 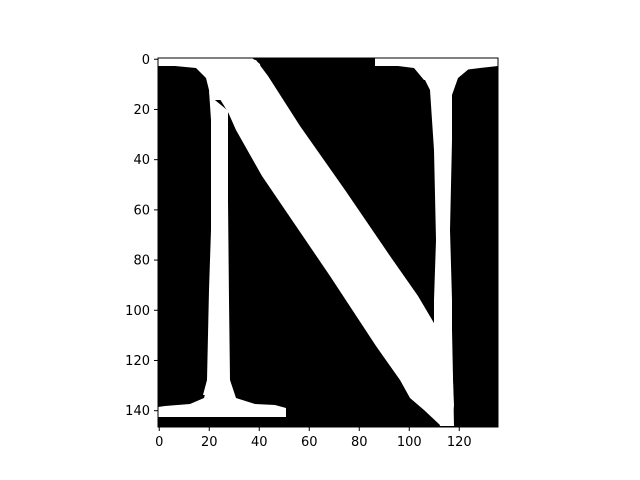 What do you see at coordinates (222, 398) in the screenshot?
I see `glyph-left-bottom-serif` at bounding box center [222, 398].